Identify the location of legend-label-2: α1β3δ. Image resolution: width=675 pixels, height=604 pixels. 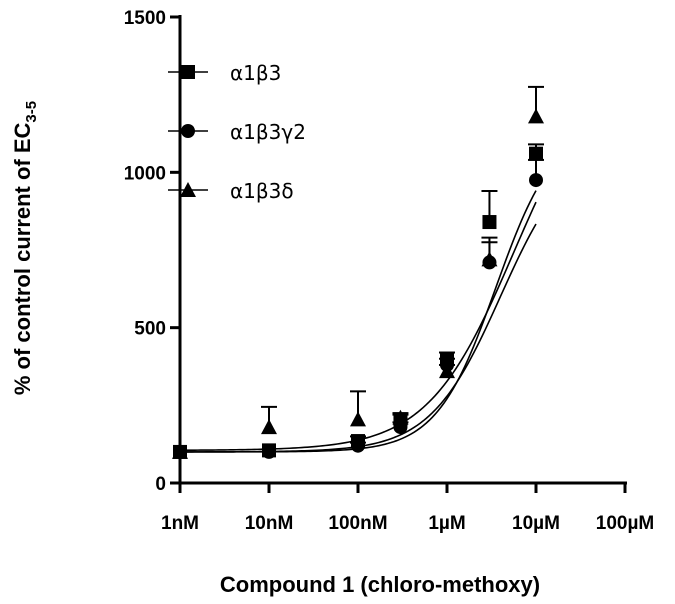
(262, 191).